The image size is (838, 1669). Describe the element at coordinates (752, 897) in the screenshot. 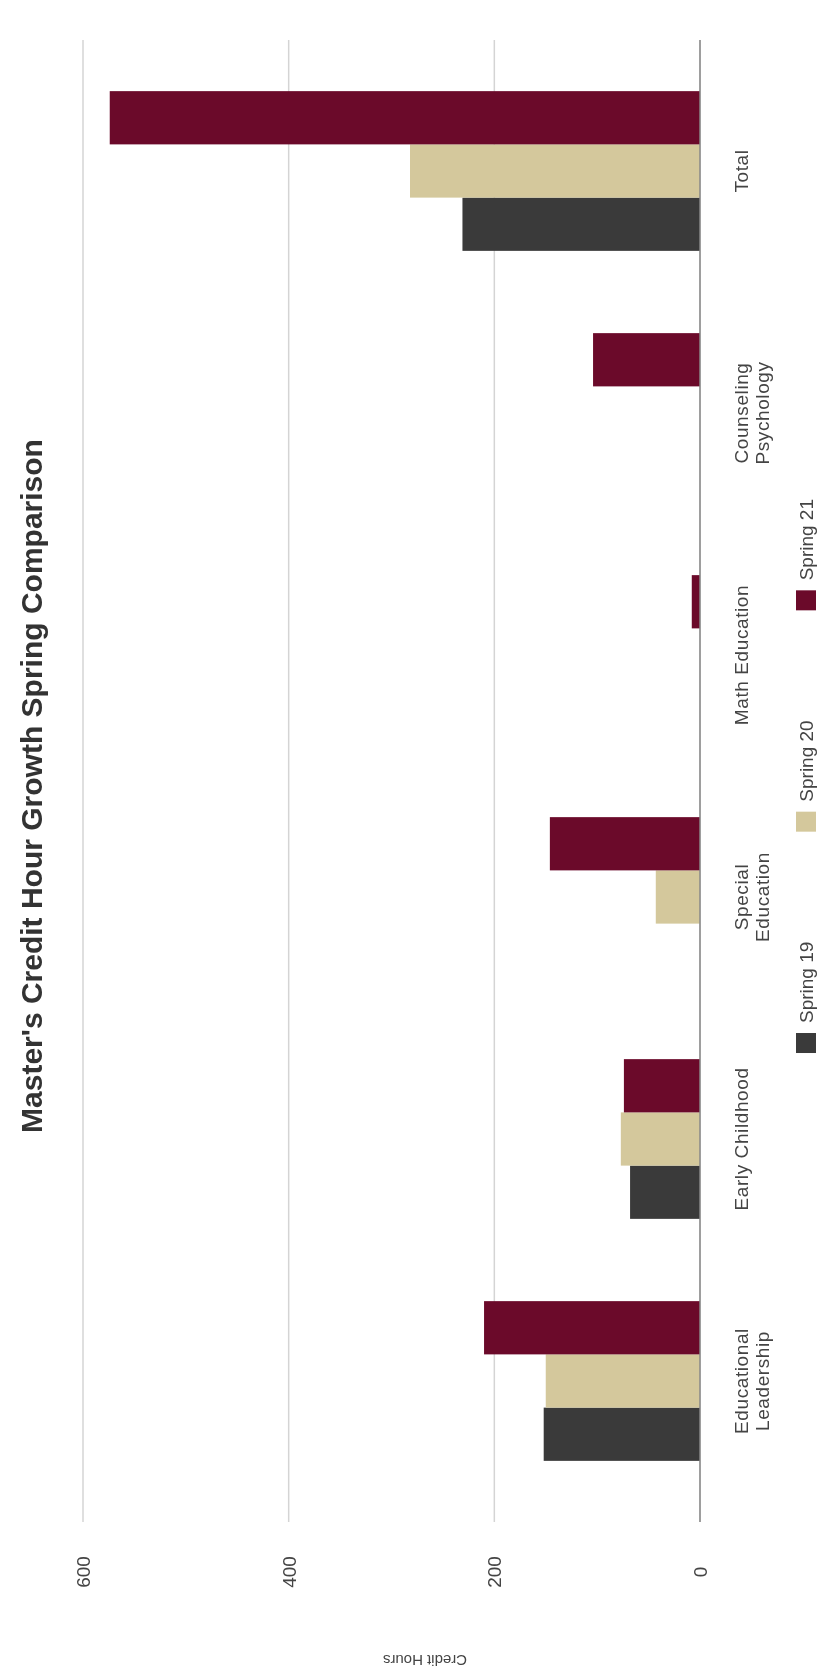

I see `y-tick-label: Special Education` at that location.